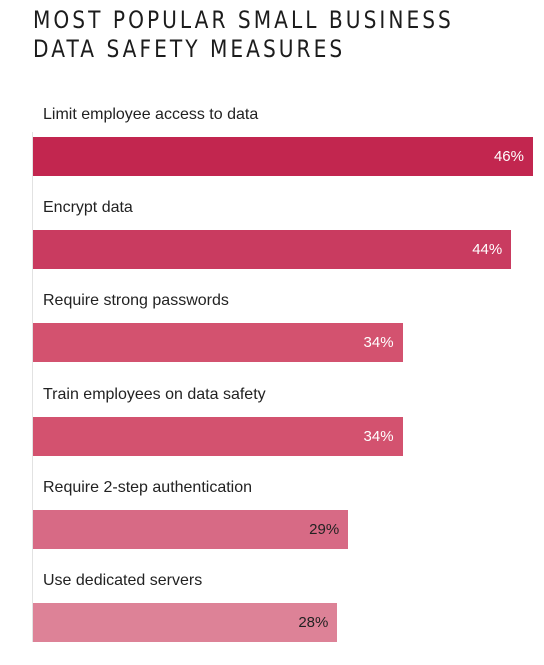 The width and height of the screenshot is (544, 665). I want to click on value-label: 44%, so click(487, 250).